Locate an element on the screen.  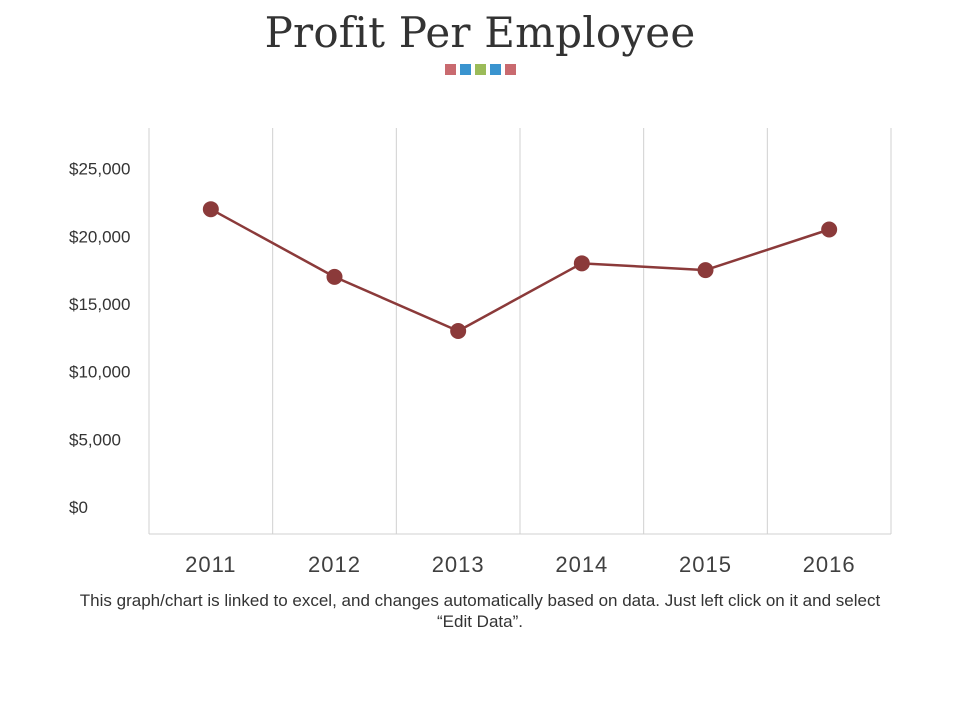
series-profit-per-employee is located at coordinates (520, 270).